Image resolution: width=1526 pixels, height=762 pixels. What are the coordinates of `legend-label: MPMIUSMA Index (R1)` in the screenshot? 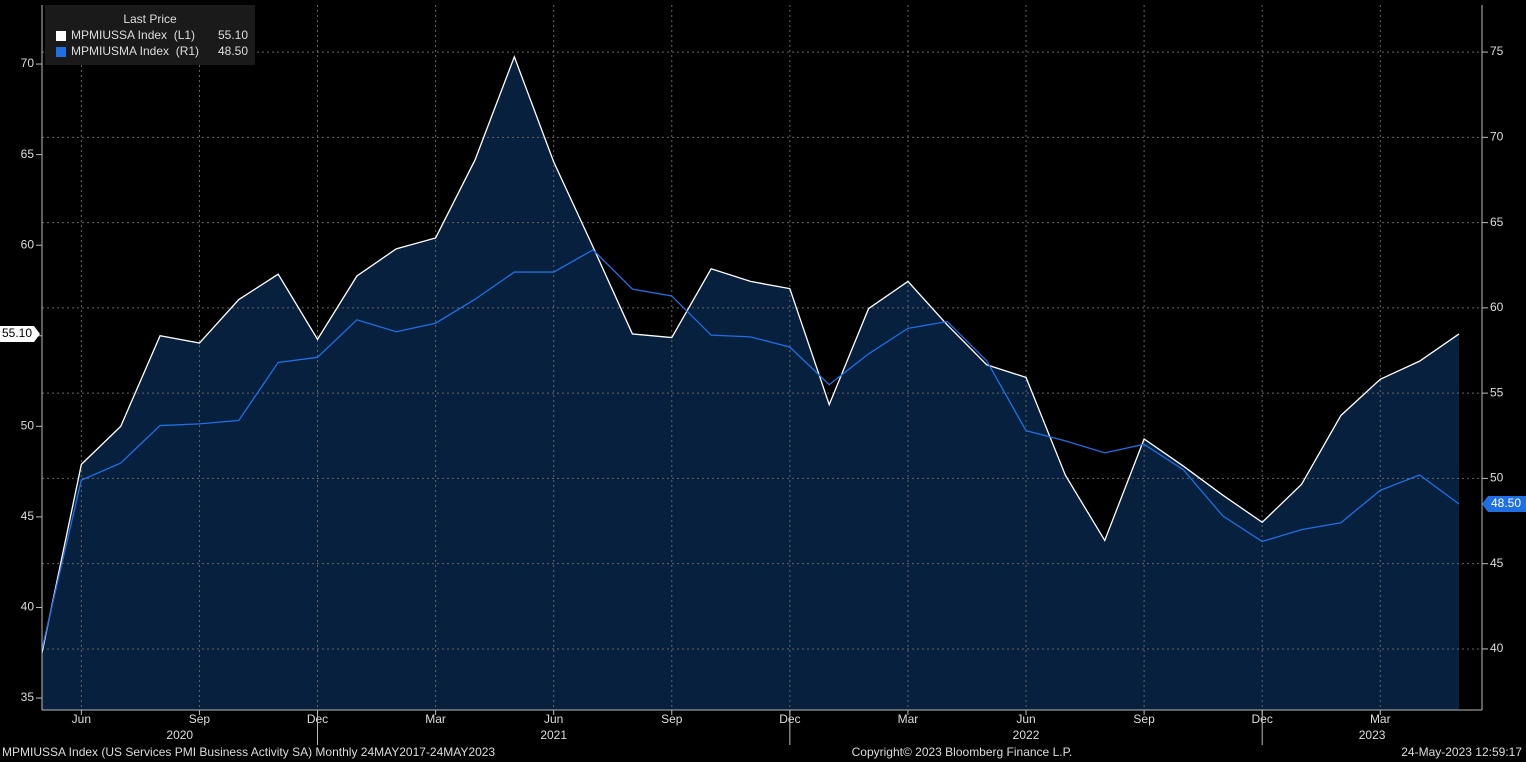 It's located at (135, 51).